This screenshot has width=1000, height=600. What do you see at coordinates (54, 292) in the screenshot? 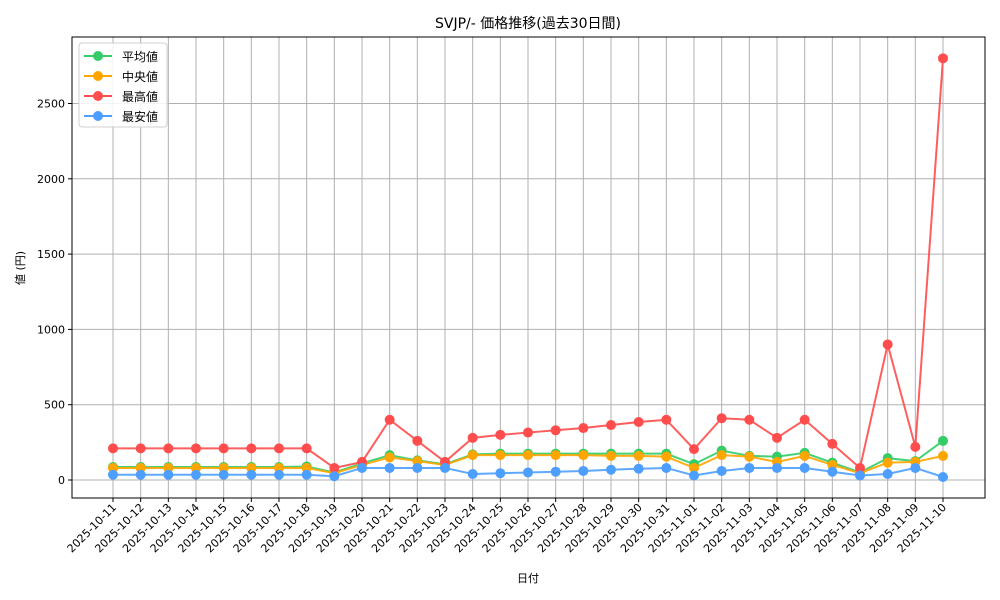
I see `y-axis-ticks: 0 500 1000 1500 2000 2500` at bounding box center [54, 292].